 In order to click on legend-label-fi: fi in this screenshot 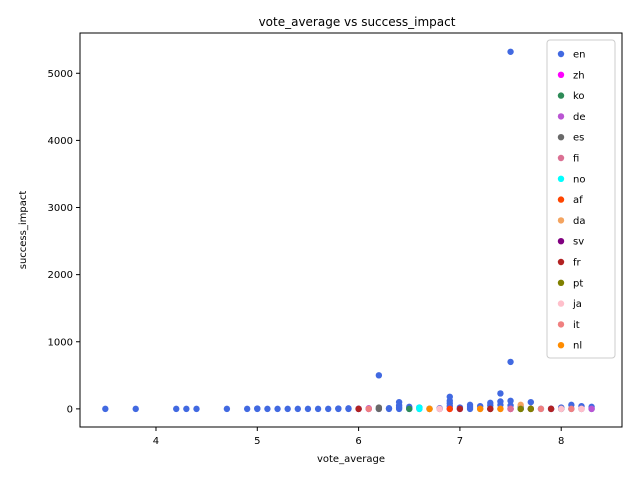, I will do `click(576, 159)`.